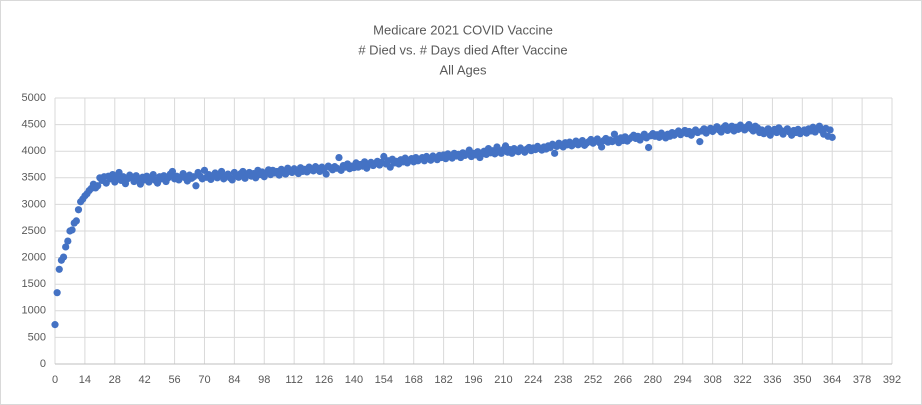 Image resolution: width=922 pixels, height=405 pixels. I want to click on x-tick-label: 378, so click(862, 380).